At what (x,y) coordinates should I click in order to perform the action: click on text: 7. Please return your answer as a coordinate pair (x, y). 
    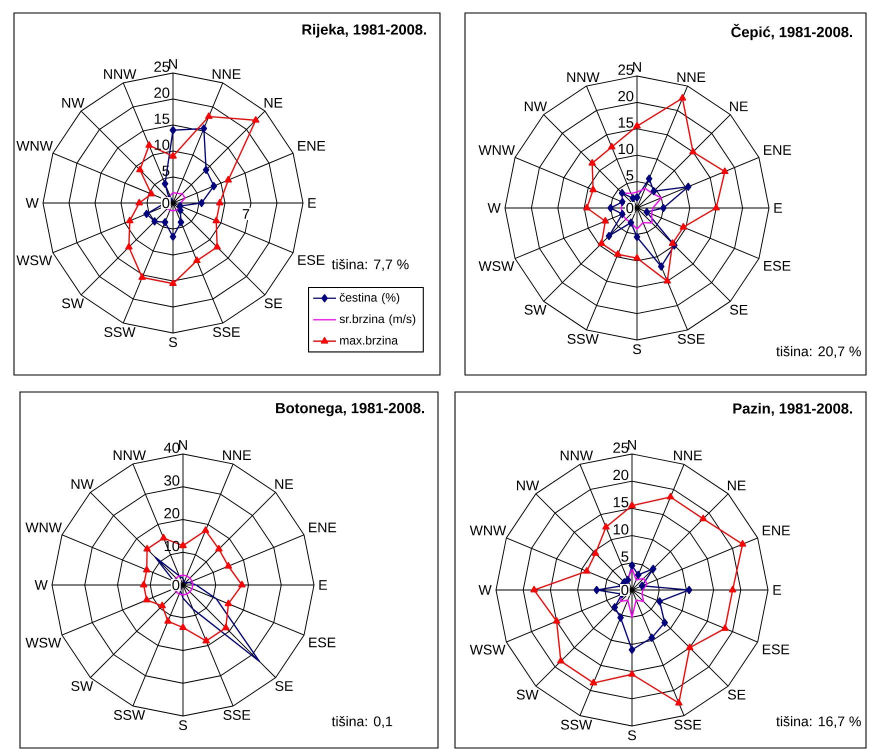
    Looking at the image, I should click on (246, 214).